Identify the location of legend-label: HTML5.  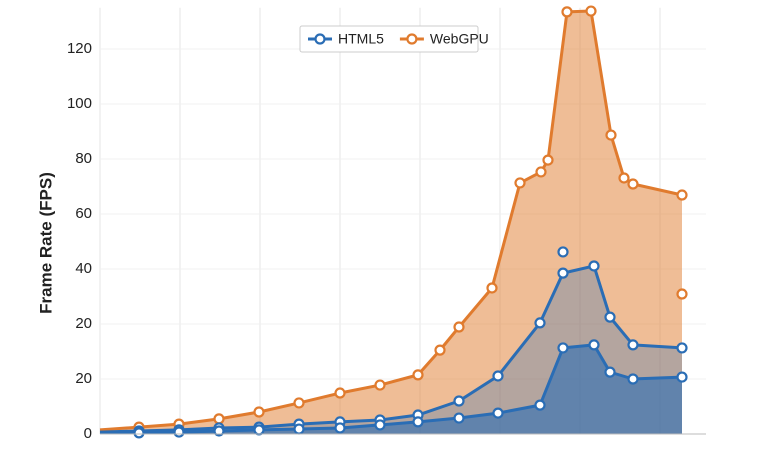
(361, 39).